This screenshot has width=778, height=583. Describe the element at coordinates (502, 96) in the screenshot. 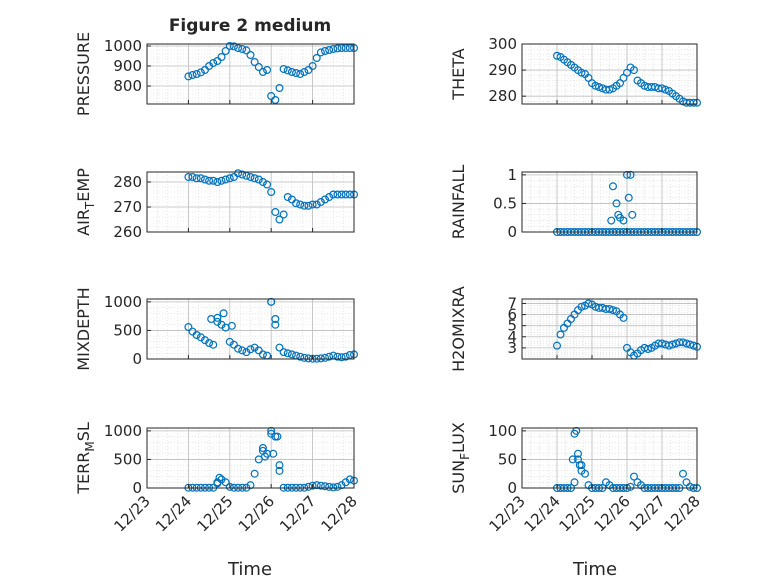

I see `y-tick-label: 280` at that location.